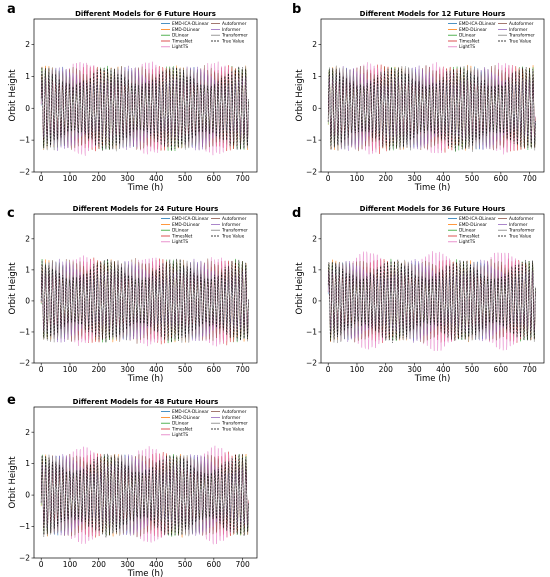 This screenshot has width=550, height=577. I want to click on chart-title: Different Models for 36 Future Hours, so click(433, 209).